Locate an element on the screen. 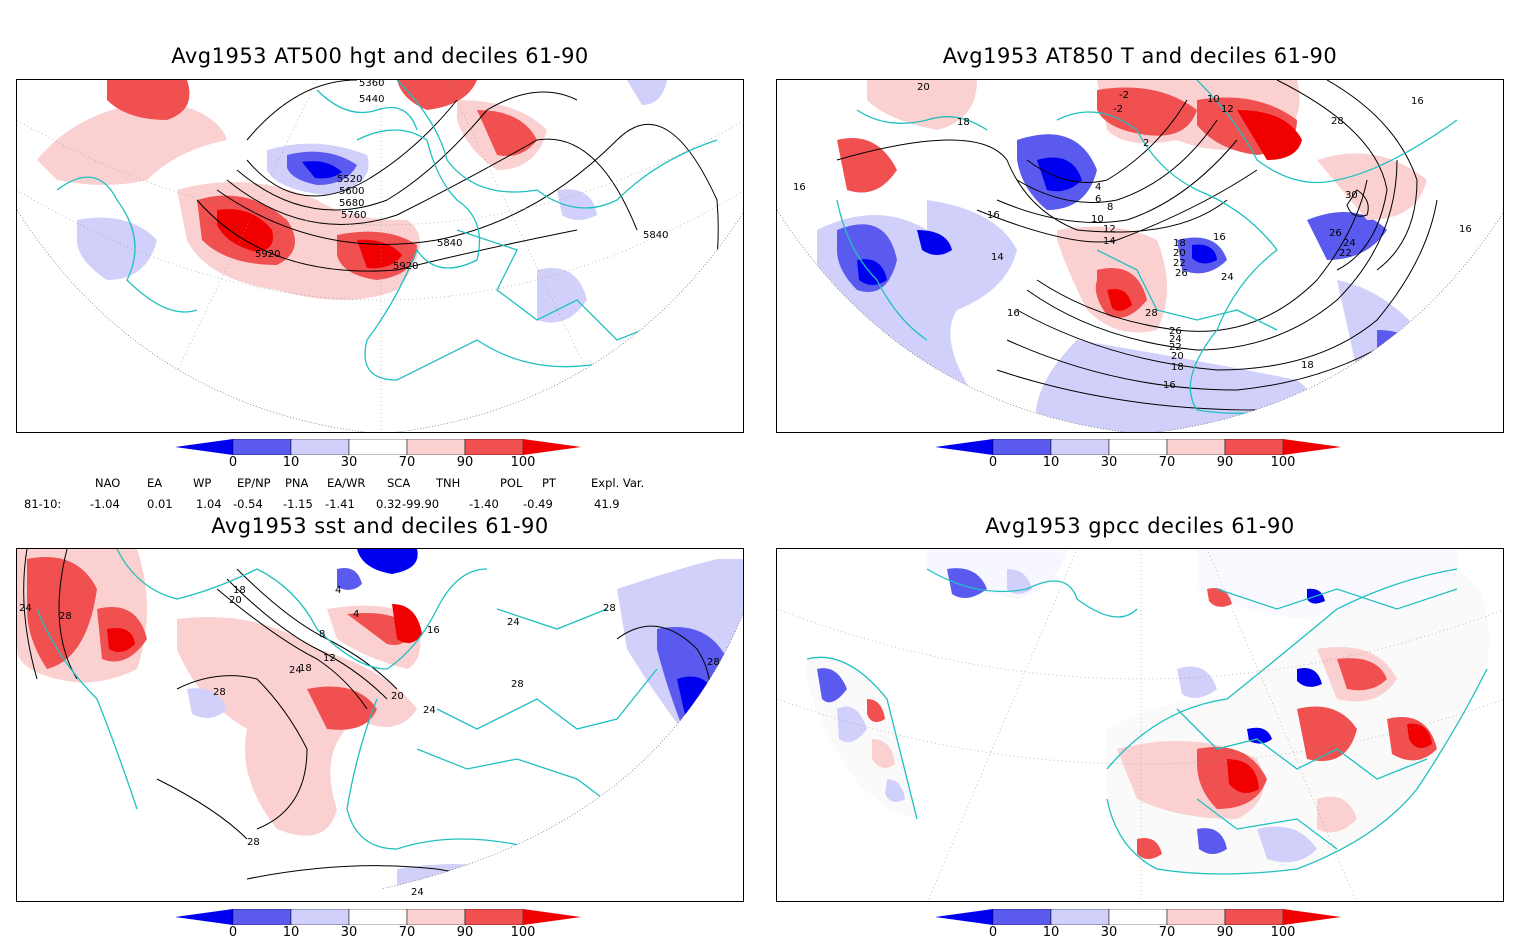 This screenshot has width=1520, height=943. contour-label: 5680 is located at coordinates (351, 203).